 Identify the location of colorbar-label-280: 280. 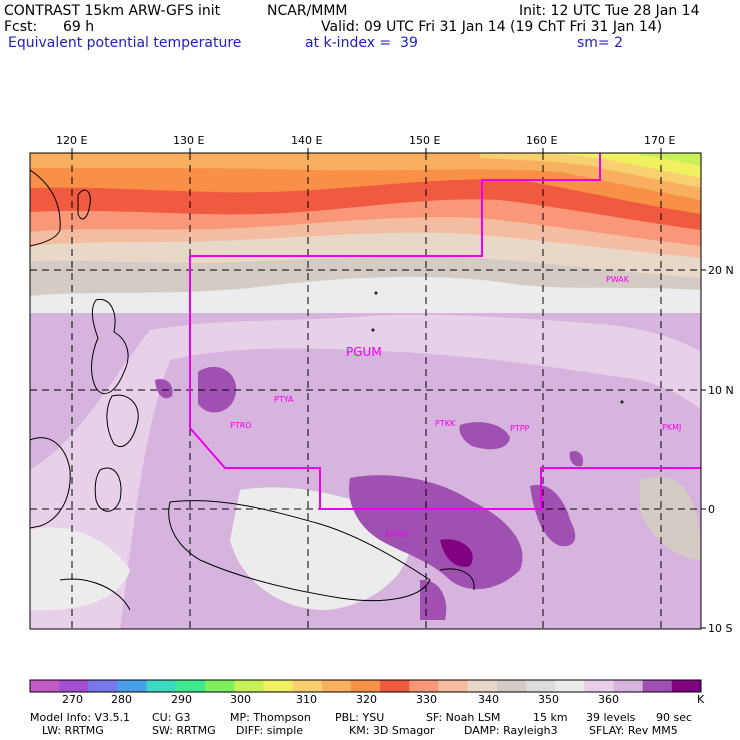
(121, 699).